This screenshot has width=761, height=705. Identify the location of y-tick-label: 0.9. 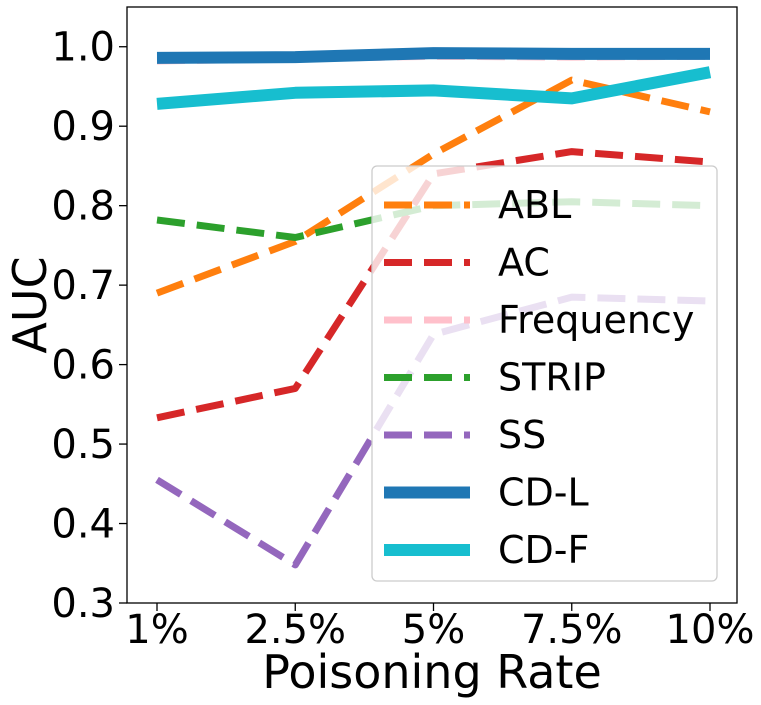
(83, 127).